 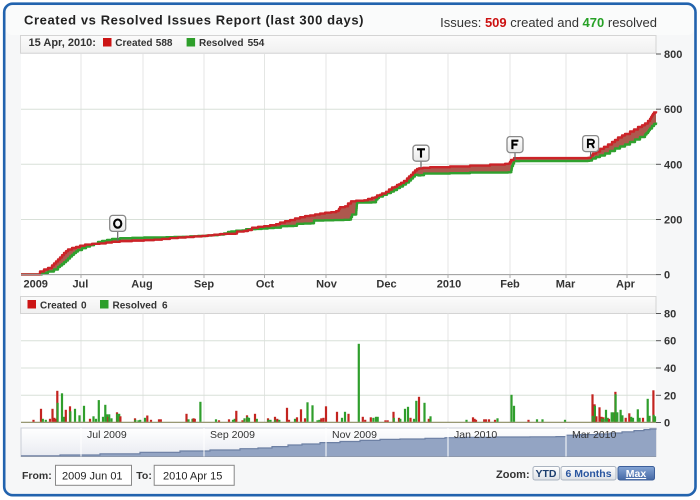 What do you see at coordinates (670, 396) in the screenshot?
I see `svg-text: 20` at bounding box center [670, 396].